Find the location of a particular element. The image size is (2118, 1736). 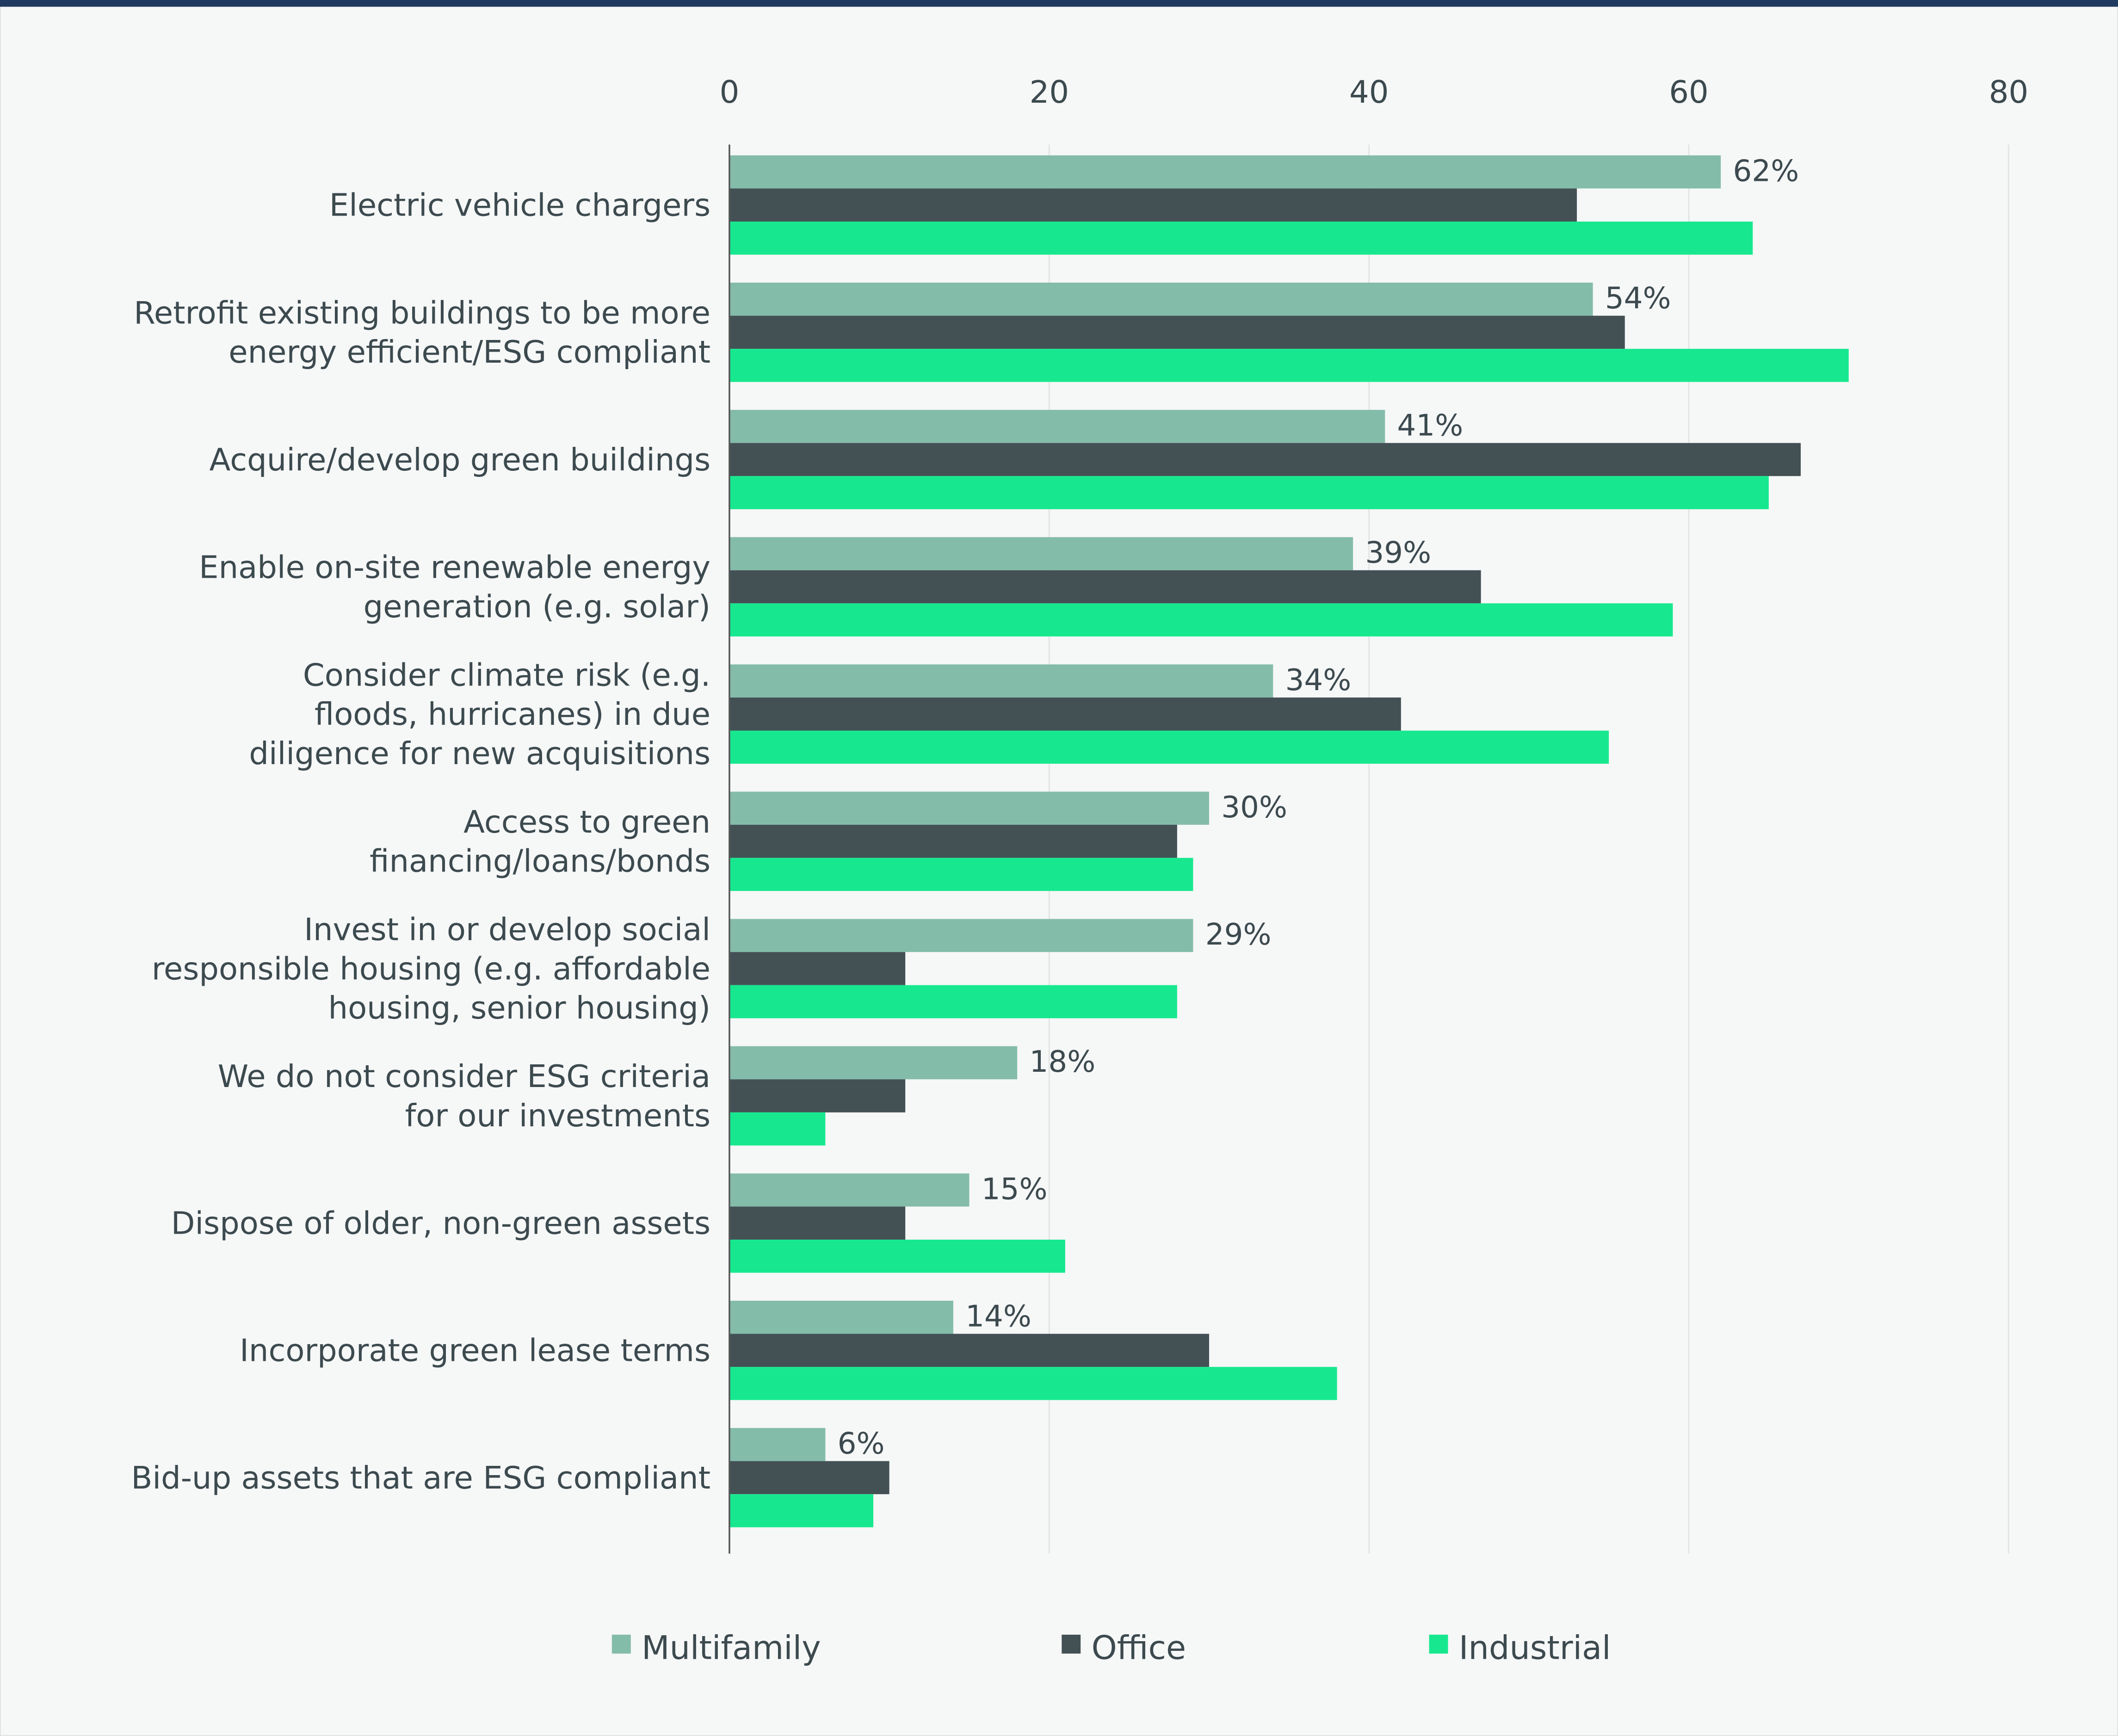

x-tick-label: 60 is located at coordinates (1688, 92).